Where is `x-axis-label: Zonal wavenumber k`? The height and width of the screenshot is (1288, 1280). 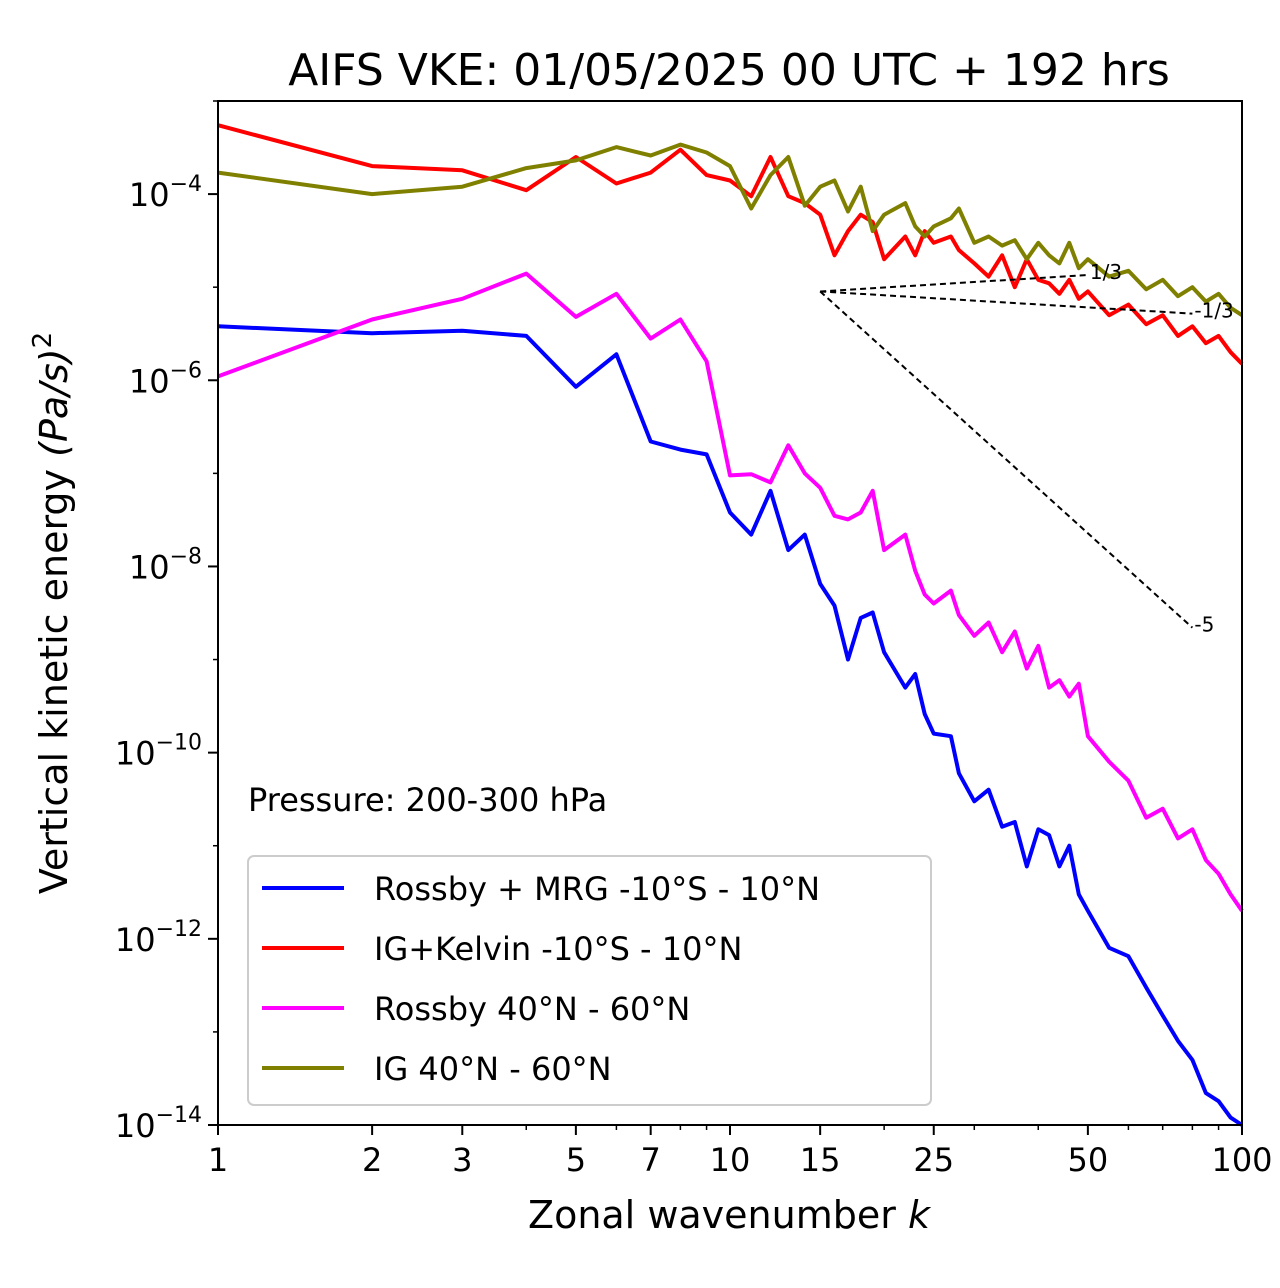
x-axis-label: Zonal wavenumber k is located at coordinates (730, 1215).